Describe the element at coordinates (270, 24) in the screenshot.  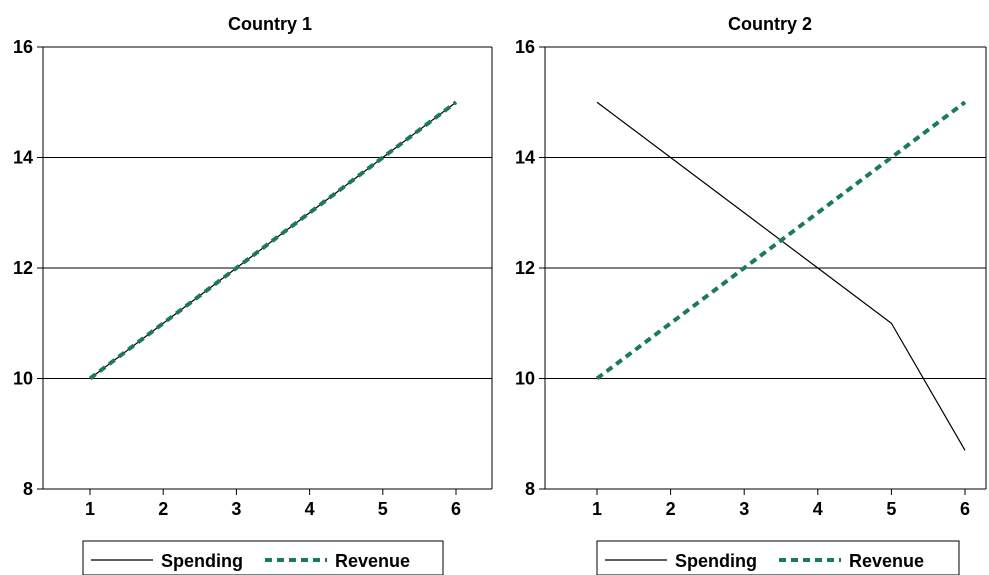
I see `chart-title: Country 1` at that location.